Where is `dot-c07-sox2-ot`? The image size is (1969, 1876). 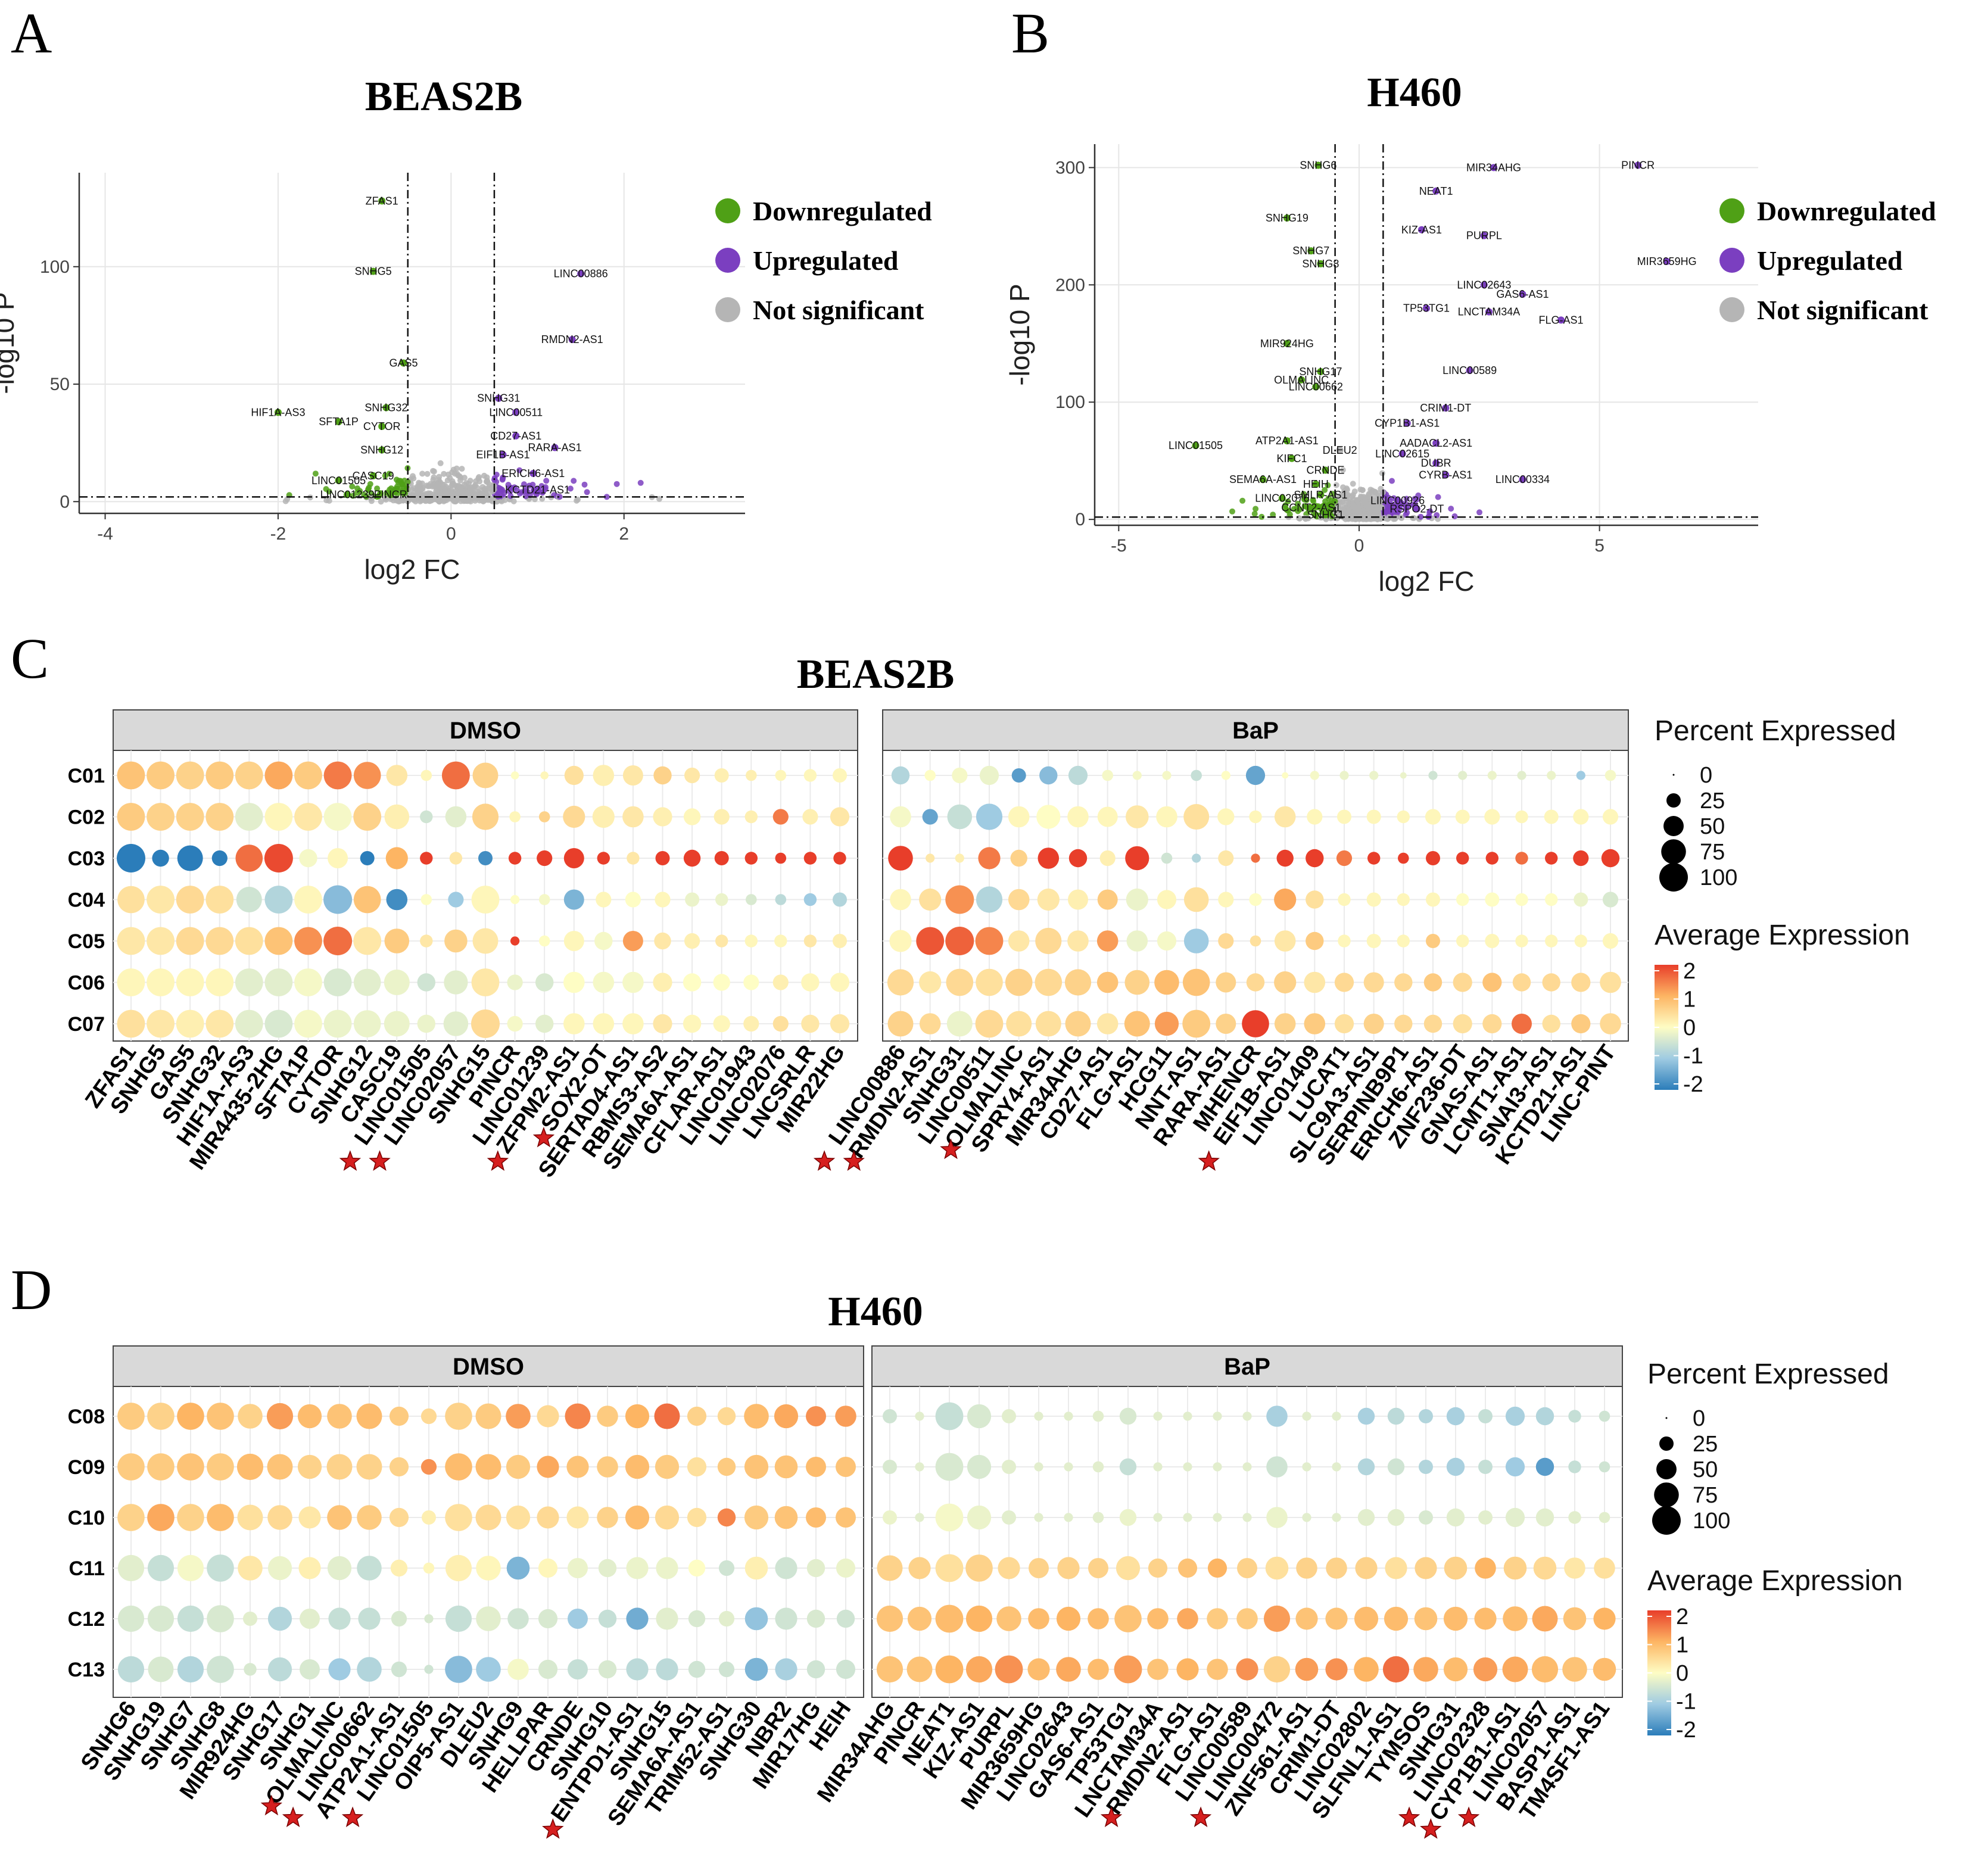
dot-c07-sox2-ot is located at coordinates (604, 1023).